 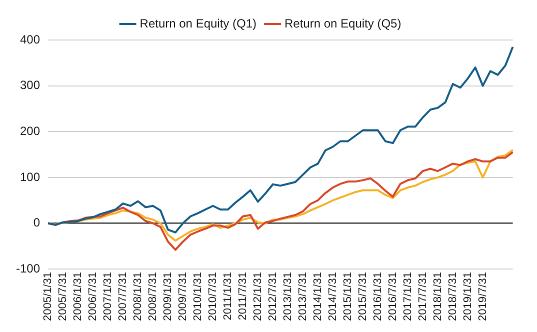 I want to click on x-tick-label: 2014/7/31, so click(x=332, y=296).